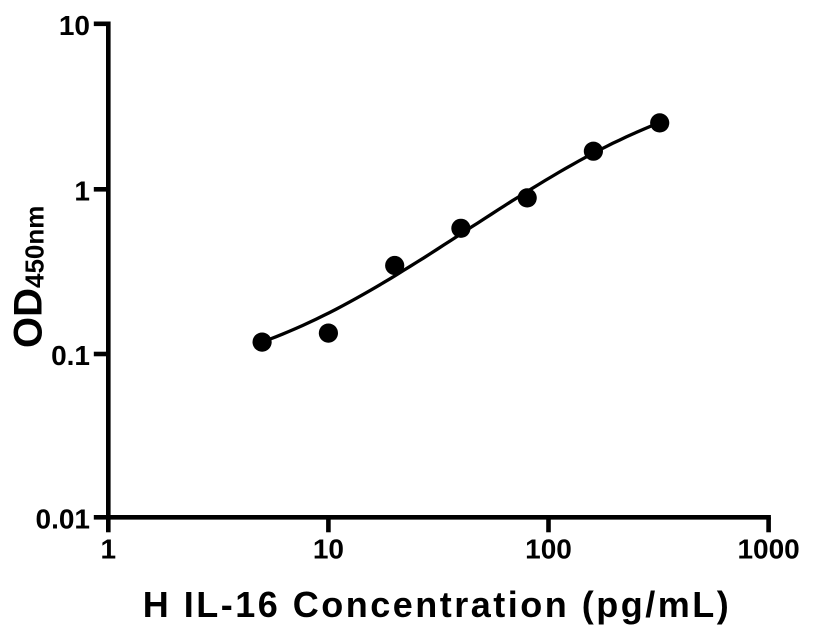 The image size is (816, 640). I want to click on svg-text: 0.01, so click(63, 519).